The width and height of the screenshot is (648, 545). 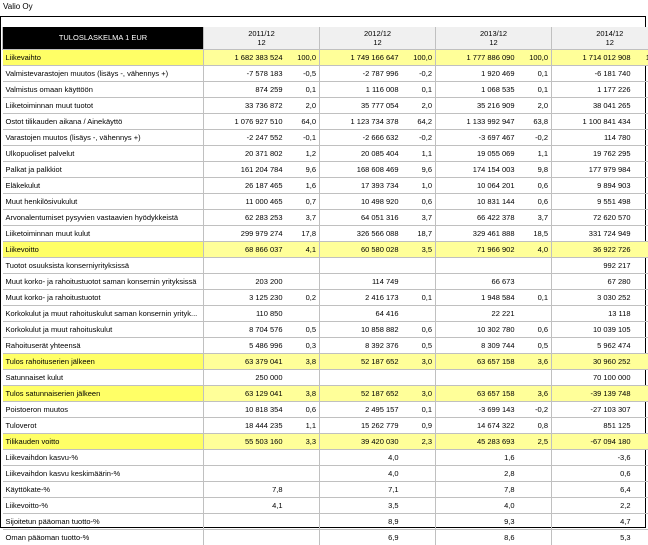 What do you see at coordinates (593, 57) in the screenshot?
I see `value-cell: 1 714 012 908` at bounding box center [593, 57].